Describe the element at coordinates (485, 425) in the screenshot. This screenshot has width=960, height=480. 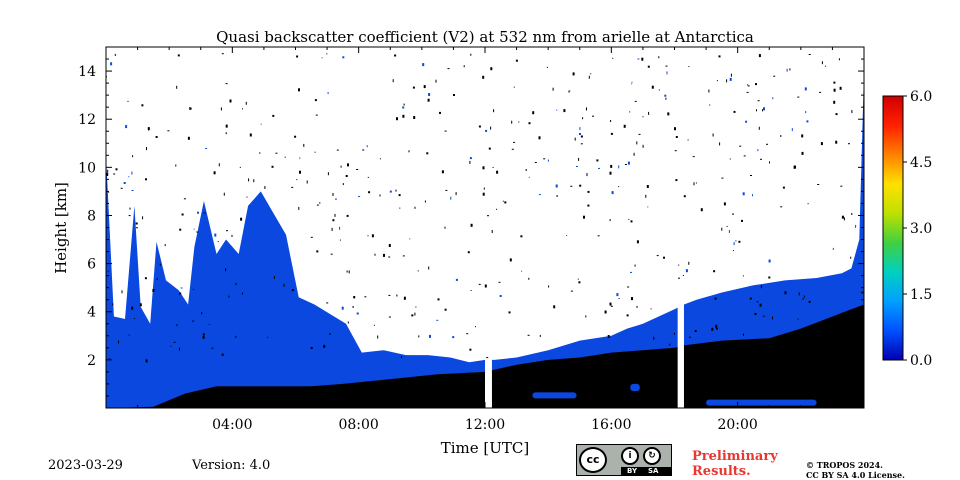
I see `x-tick-label: 12:00` at that location.